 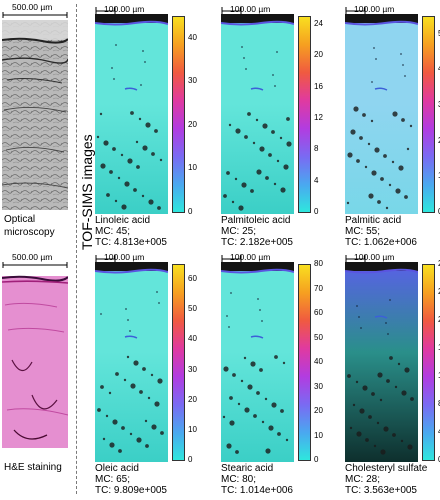 I want to click on optical-caption-line1: Optical, so click(x=20, y=219).